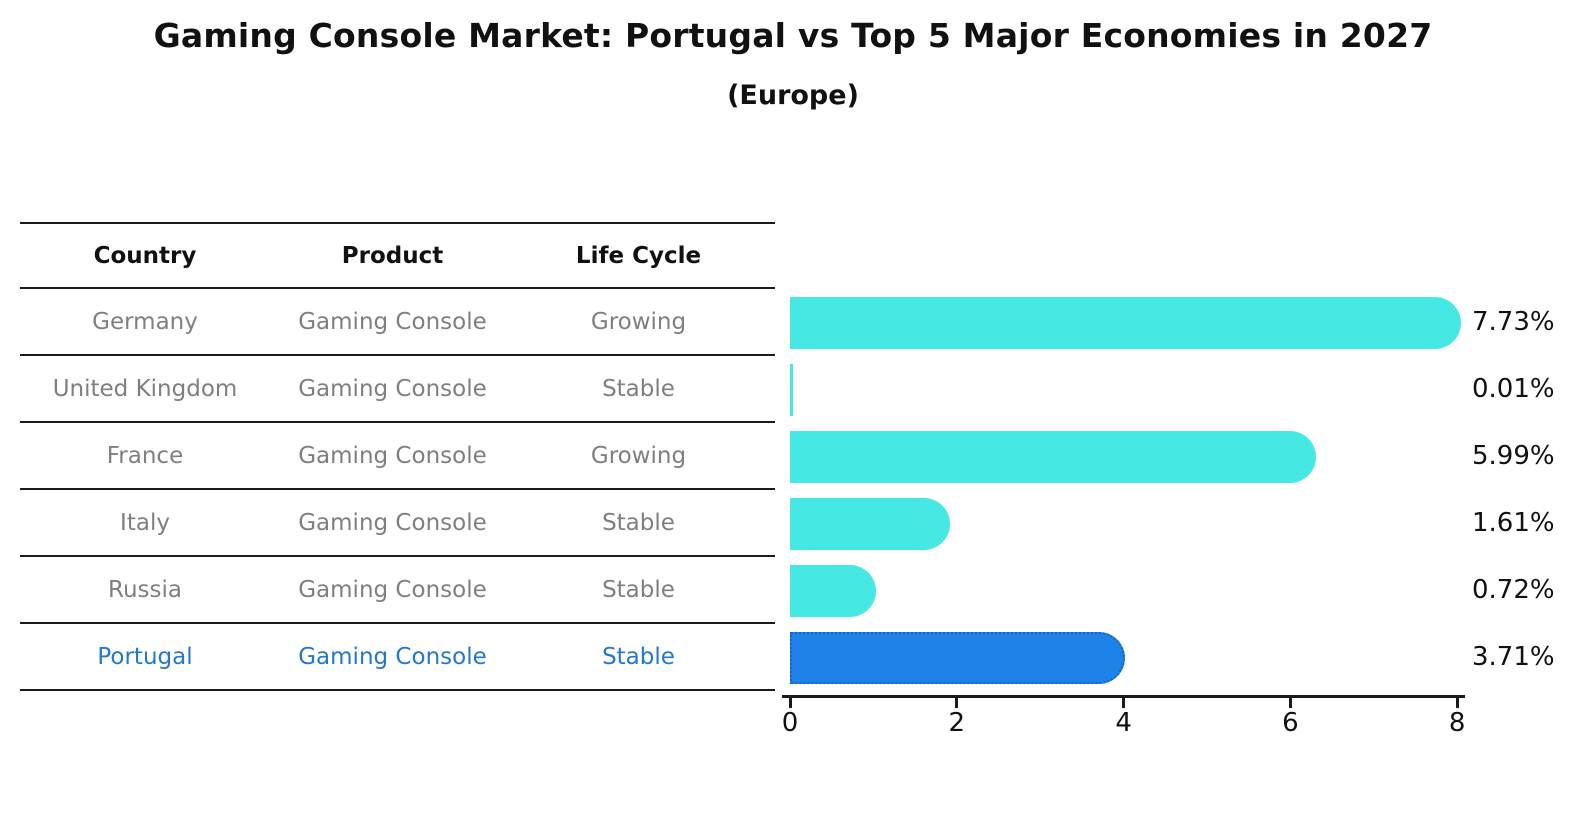  I want to click on value-label-italy: 1.61%, so click(1513, 522).